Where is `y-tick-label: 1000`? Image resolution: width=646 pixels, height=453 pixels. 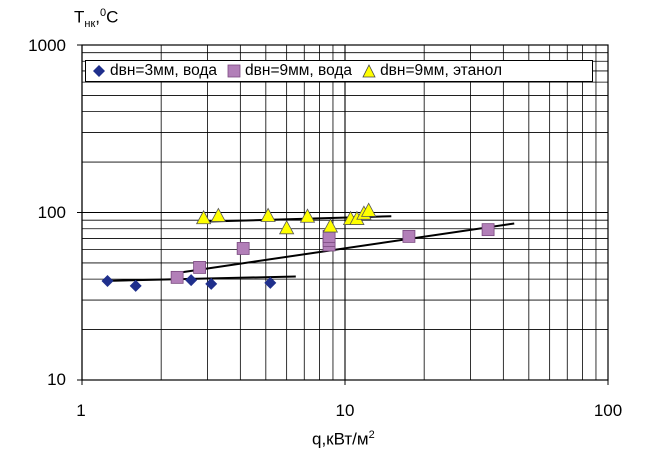 y-tick-label: 1000 is located at coordinates (47, 45).